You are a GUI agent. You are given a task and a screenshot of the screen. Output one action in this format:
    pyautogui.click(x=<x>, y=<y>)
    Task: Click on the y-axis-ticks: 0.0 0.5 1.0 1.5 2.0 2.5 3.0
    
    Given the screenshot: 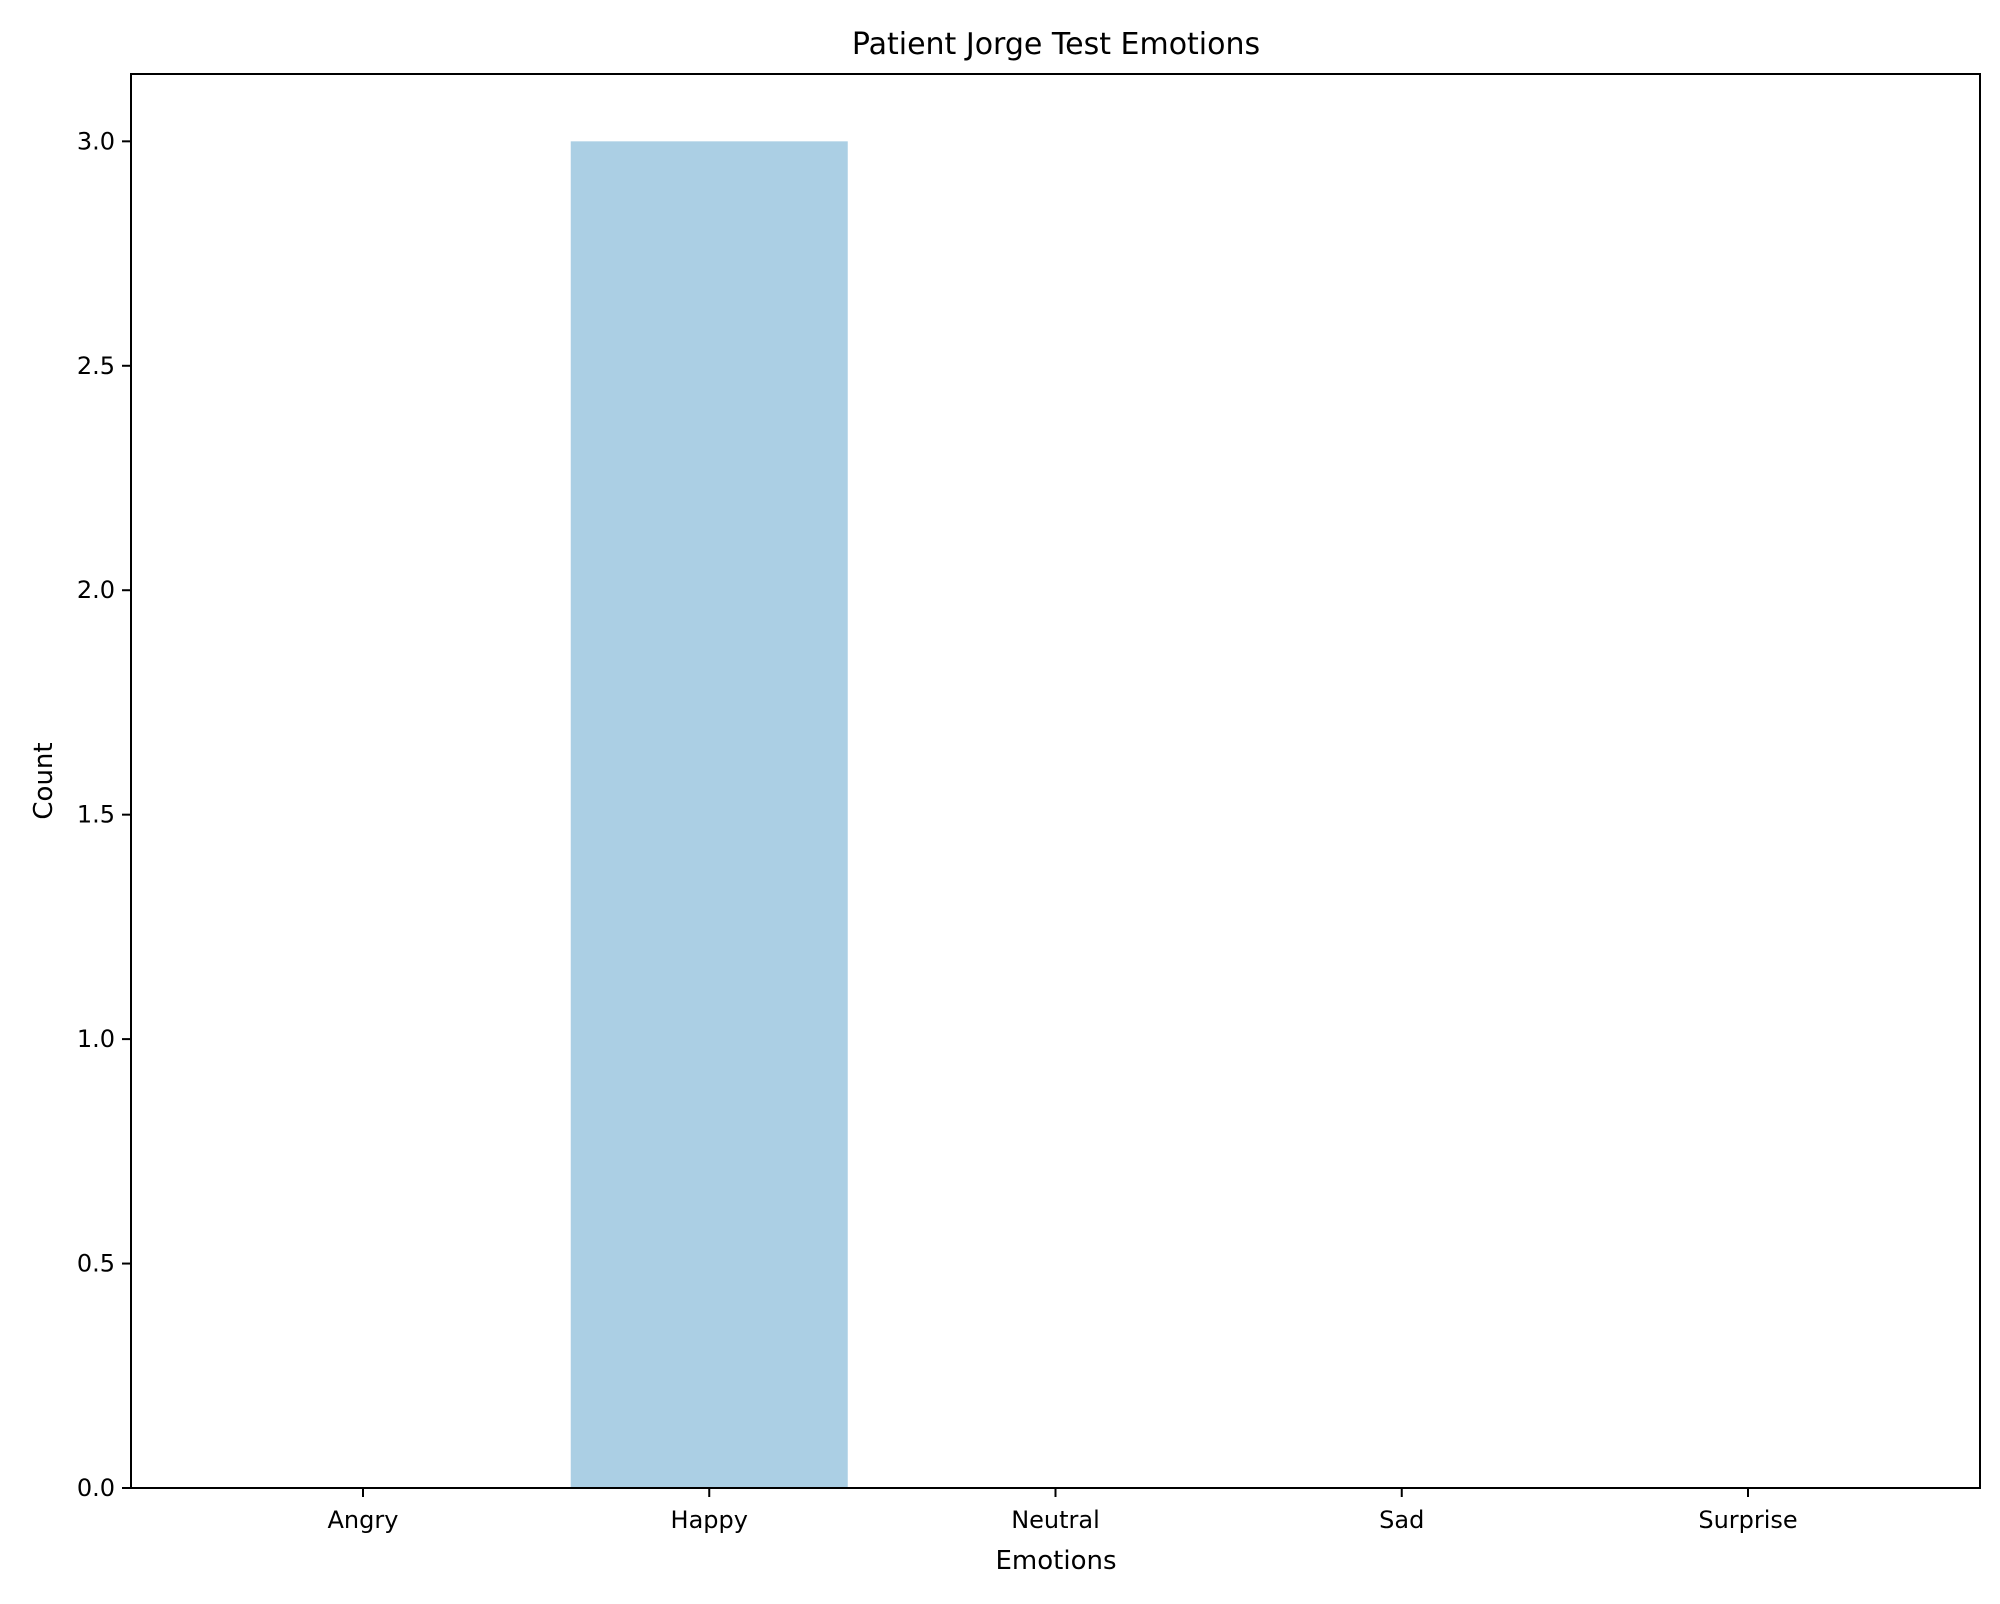 What is the action you would take?
    pyautogui.click(x=104, y=814)
    